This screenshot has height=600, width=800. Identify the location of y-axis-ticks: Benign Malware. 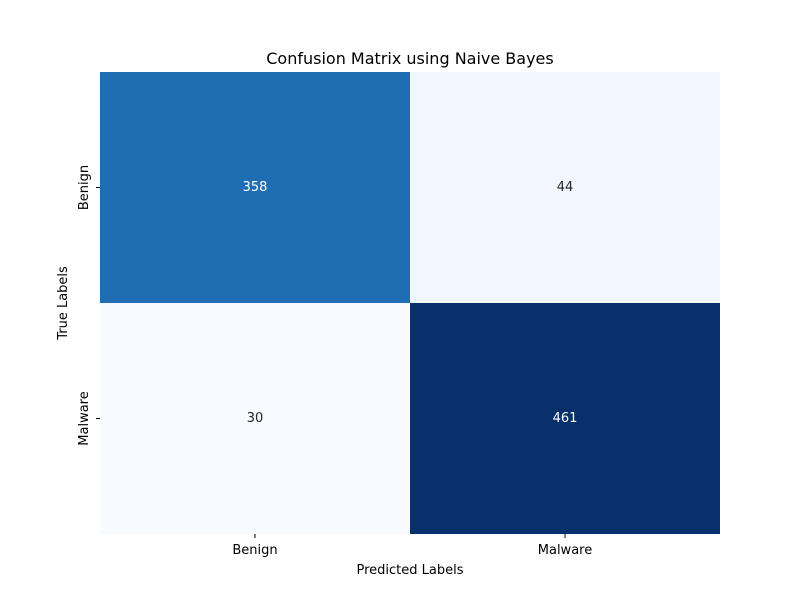
(88, 305).